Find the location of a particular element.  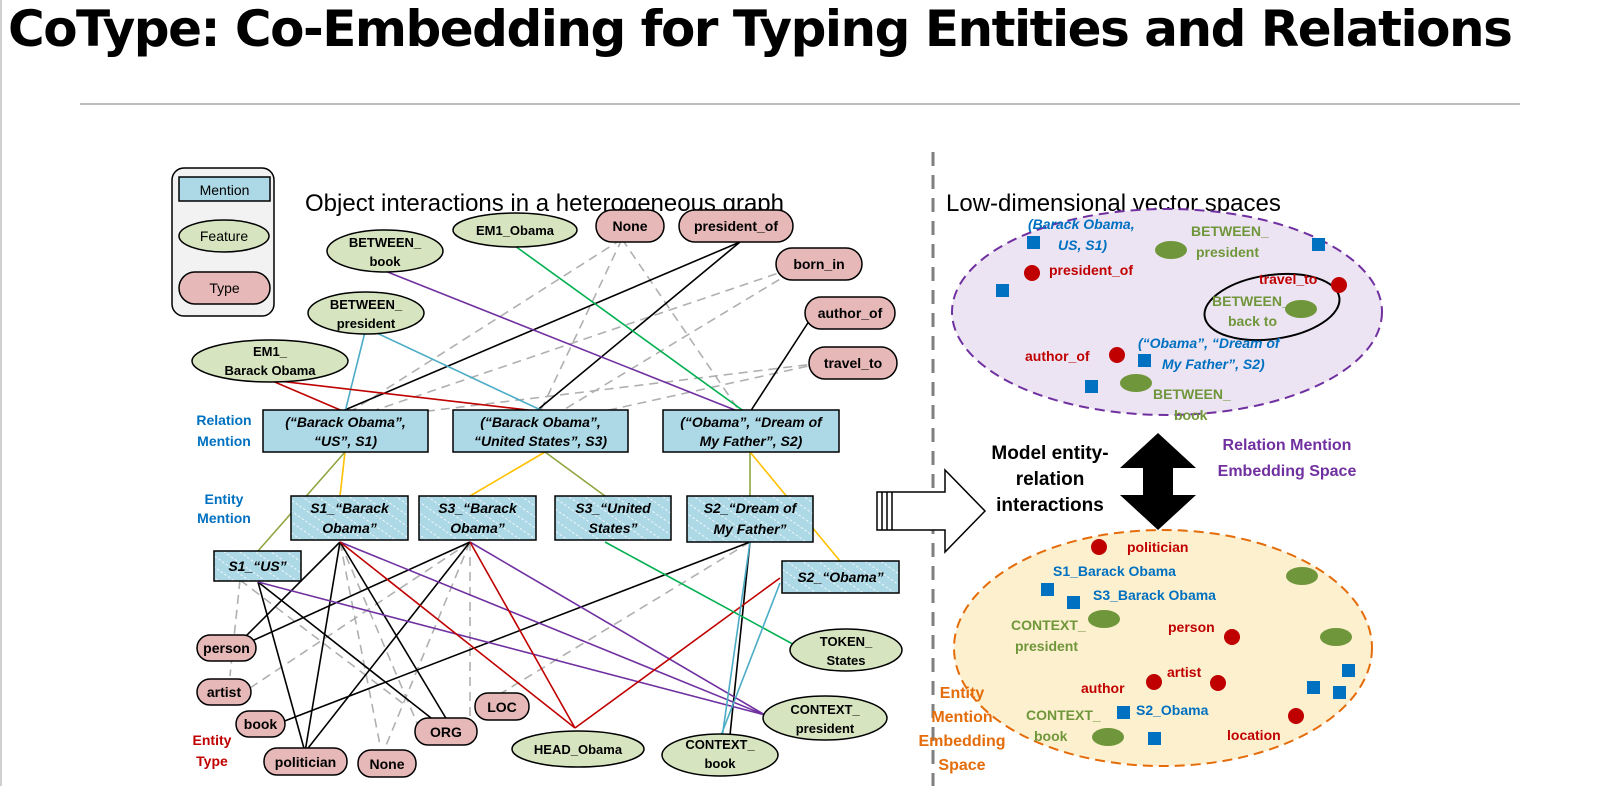

svg-text: States is located at coordinates (845, 660).